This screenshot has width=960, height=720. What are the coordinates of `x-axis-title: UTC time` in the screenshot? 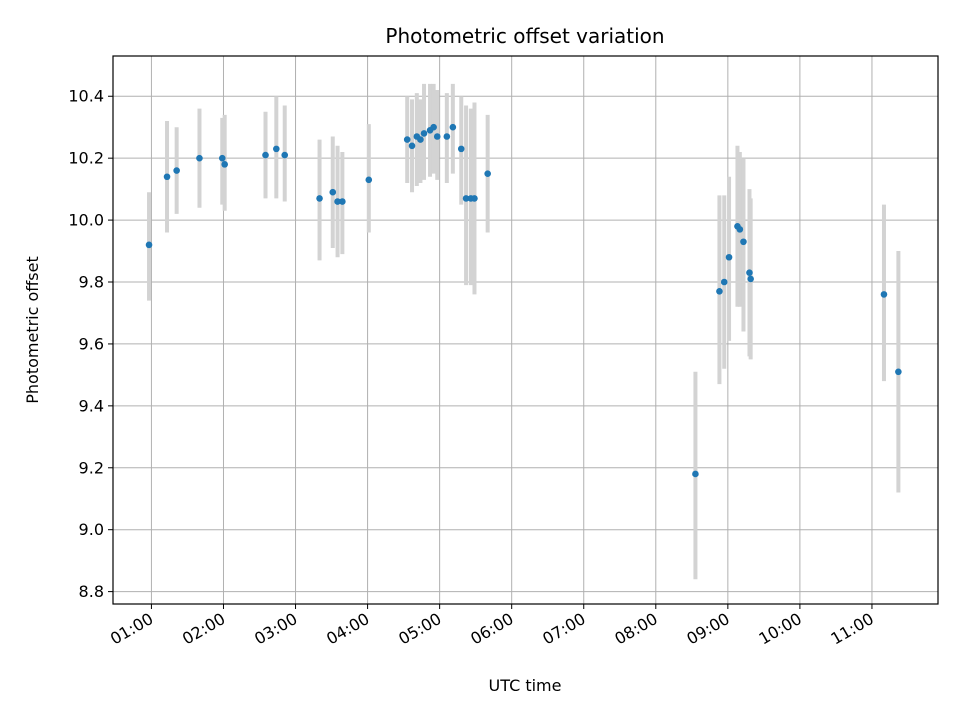 It's located at (525, 685).